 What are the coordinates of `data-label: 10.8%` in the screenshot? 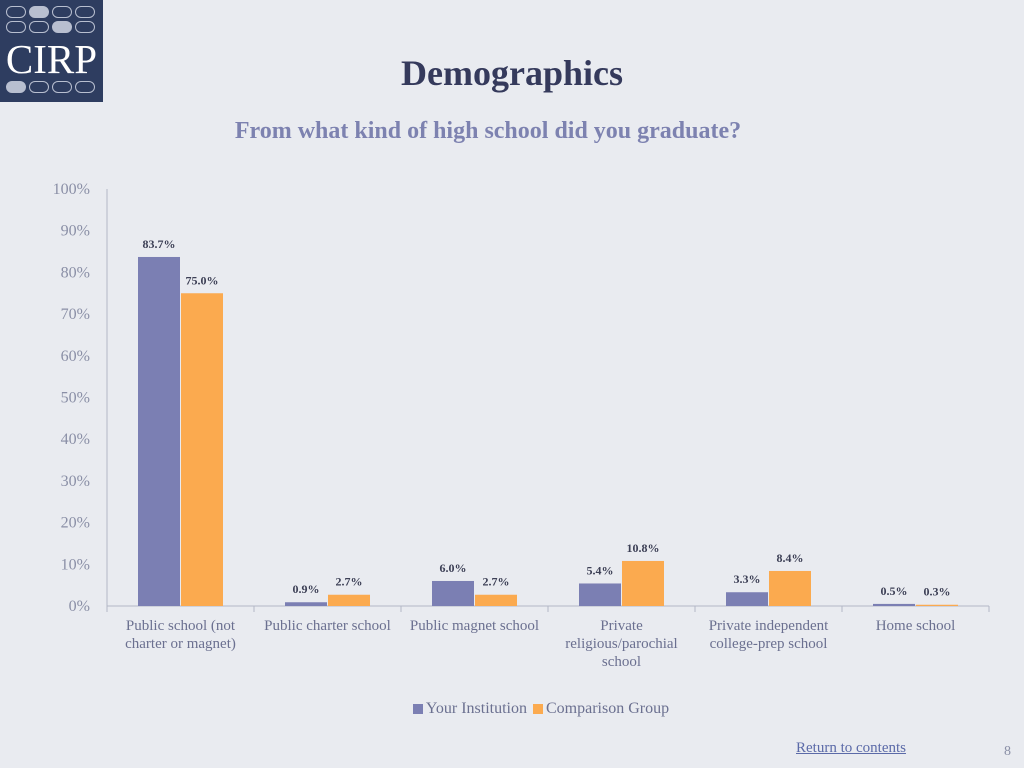 It's located at (643, 548).